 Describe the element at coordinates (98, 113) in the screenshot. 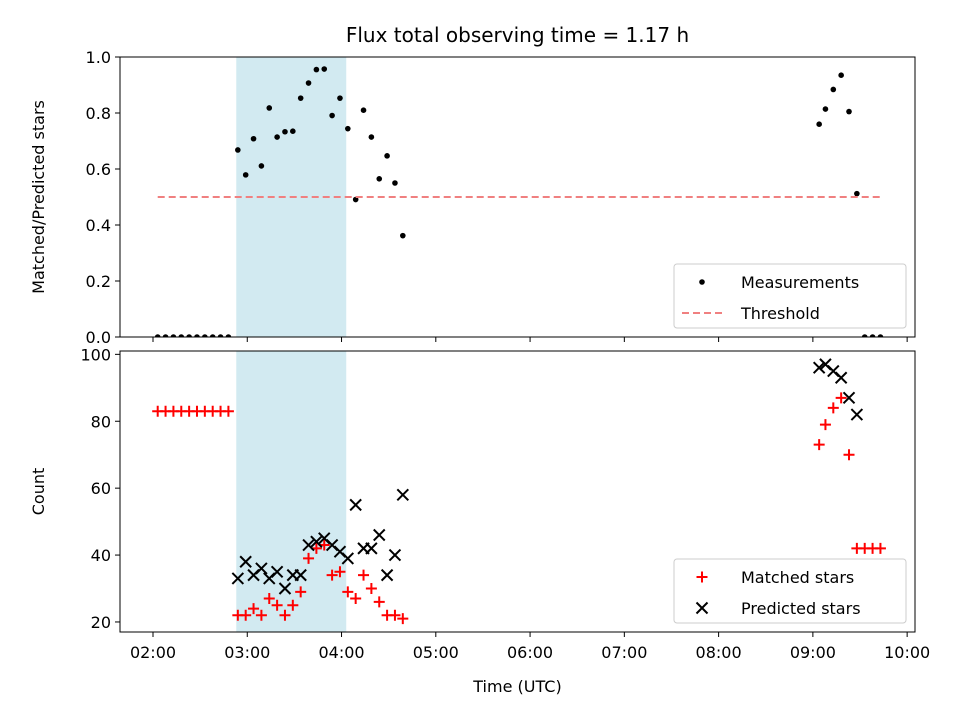

I see `y-tick-label: 0.8` at that location.